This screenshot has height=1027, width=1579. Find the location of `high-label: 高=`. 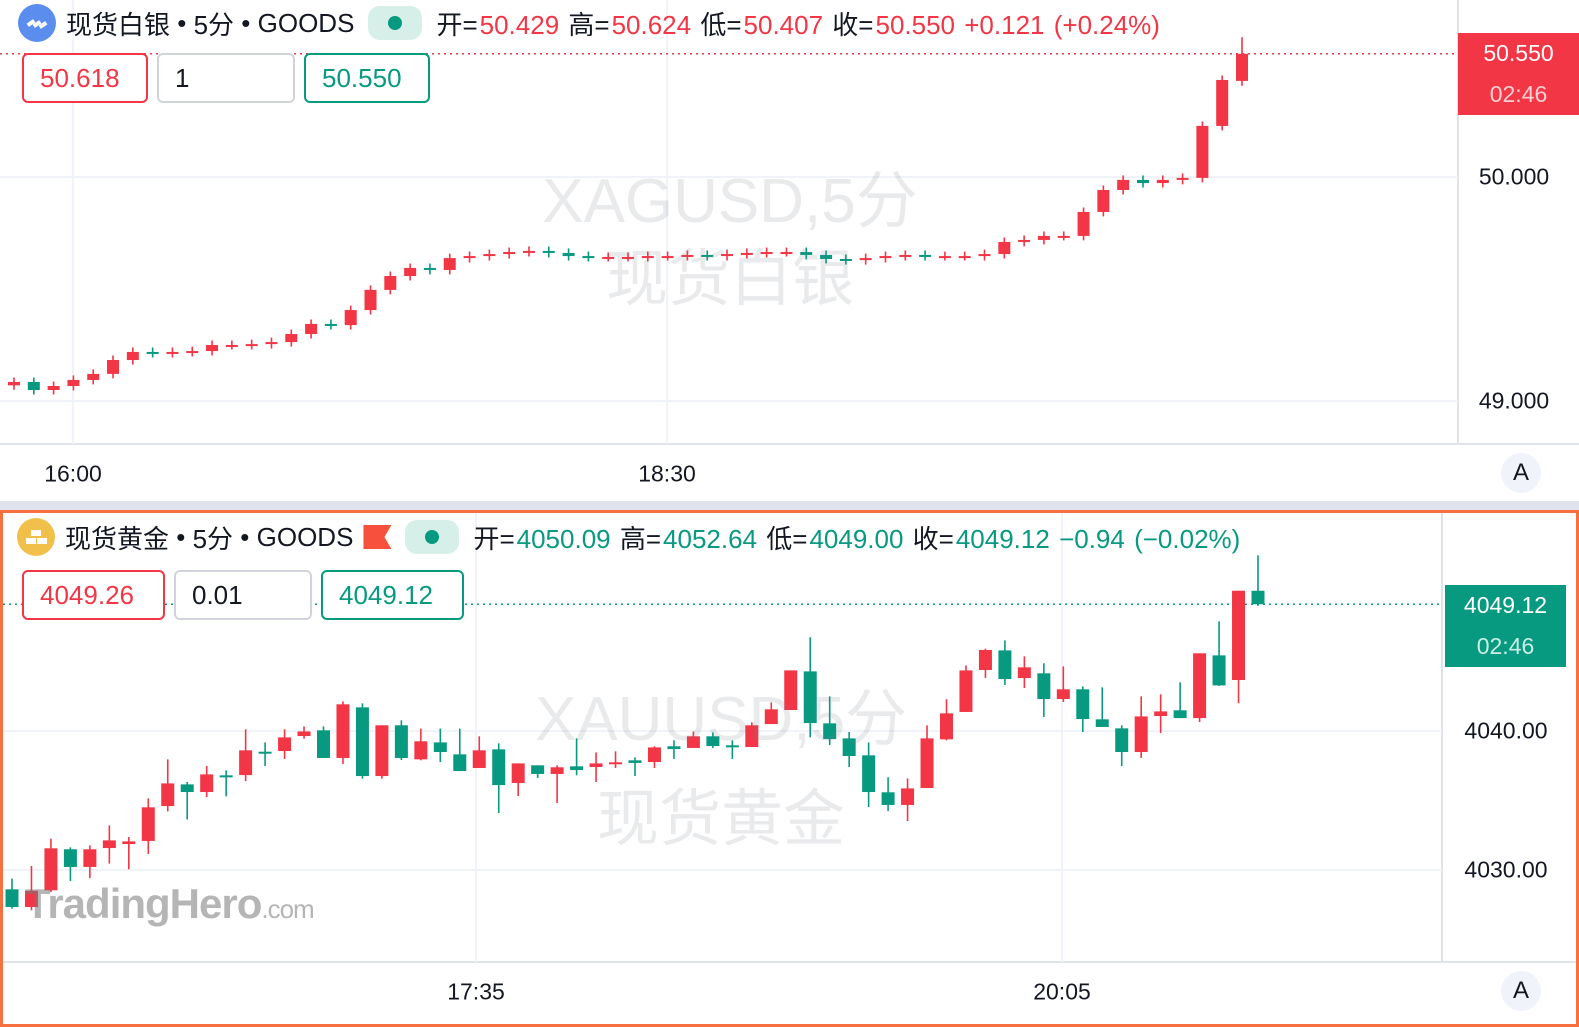

high-label: 高= is located at coordinates (589, 24).